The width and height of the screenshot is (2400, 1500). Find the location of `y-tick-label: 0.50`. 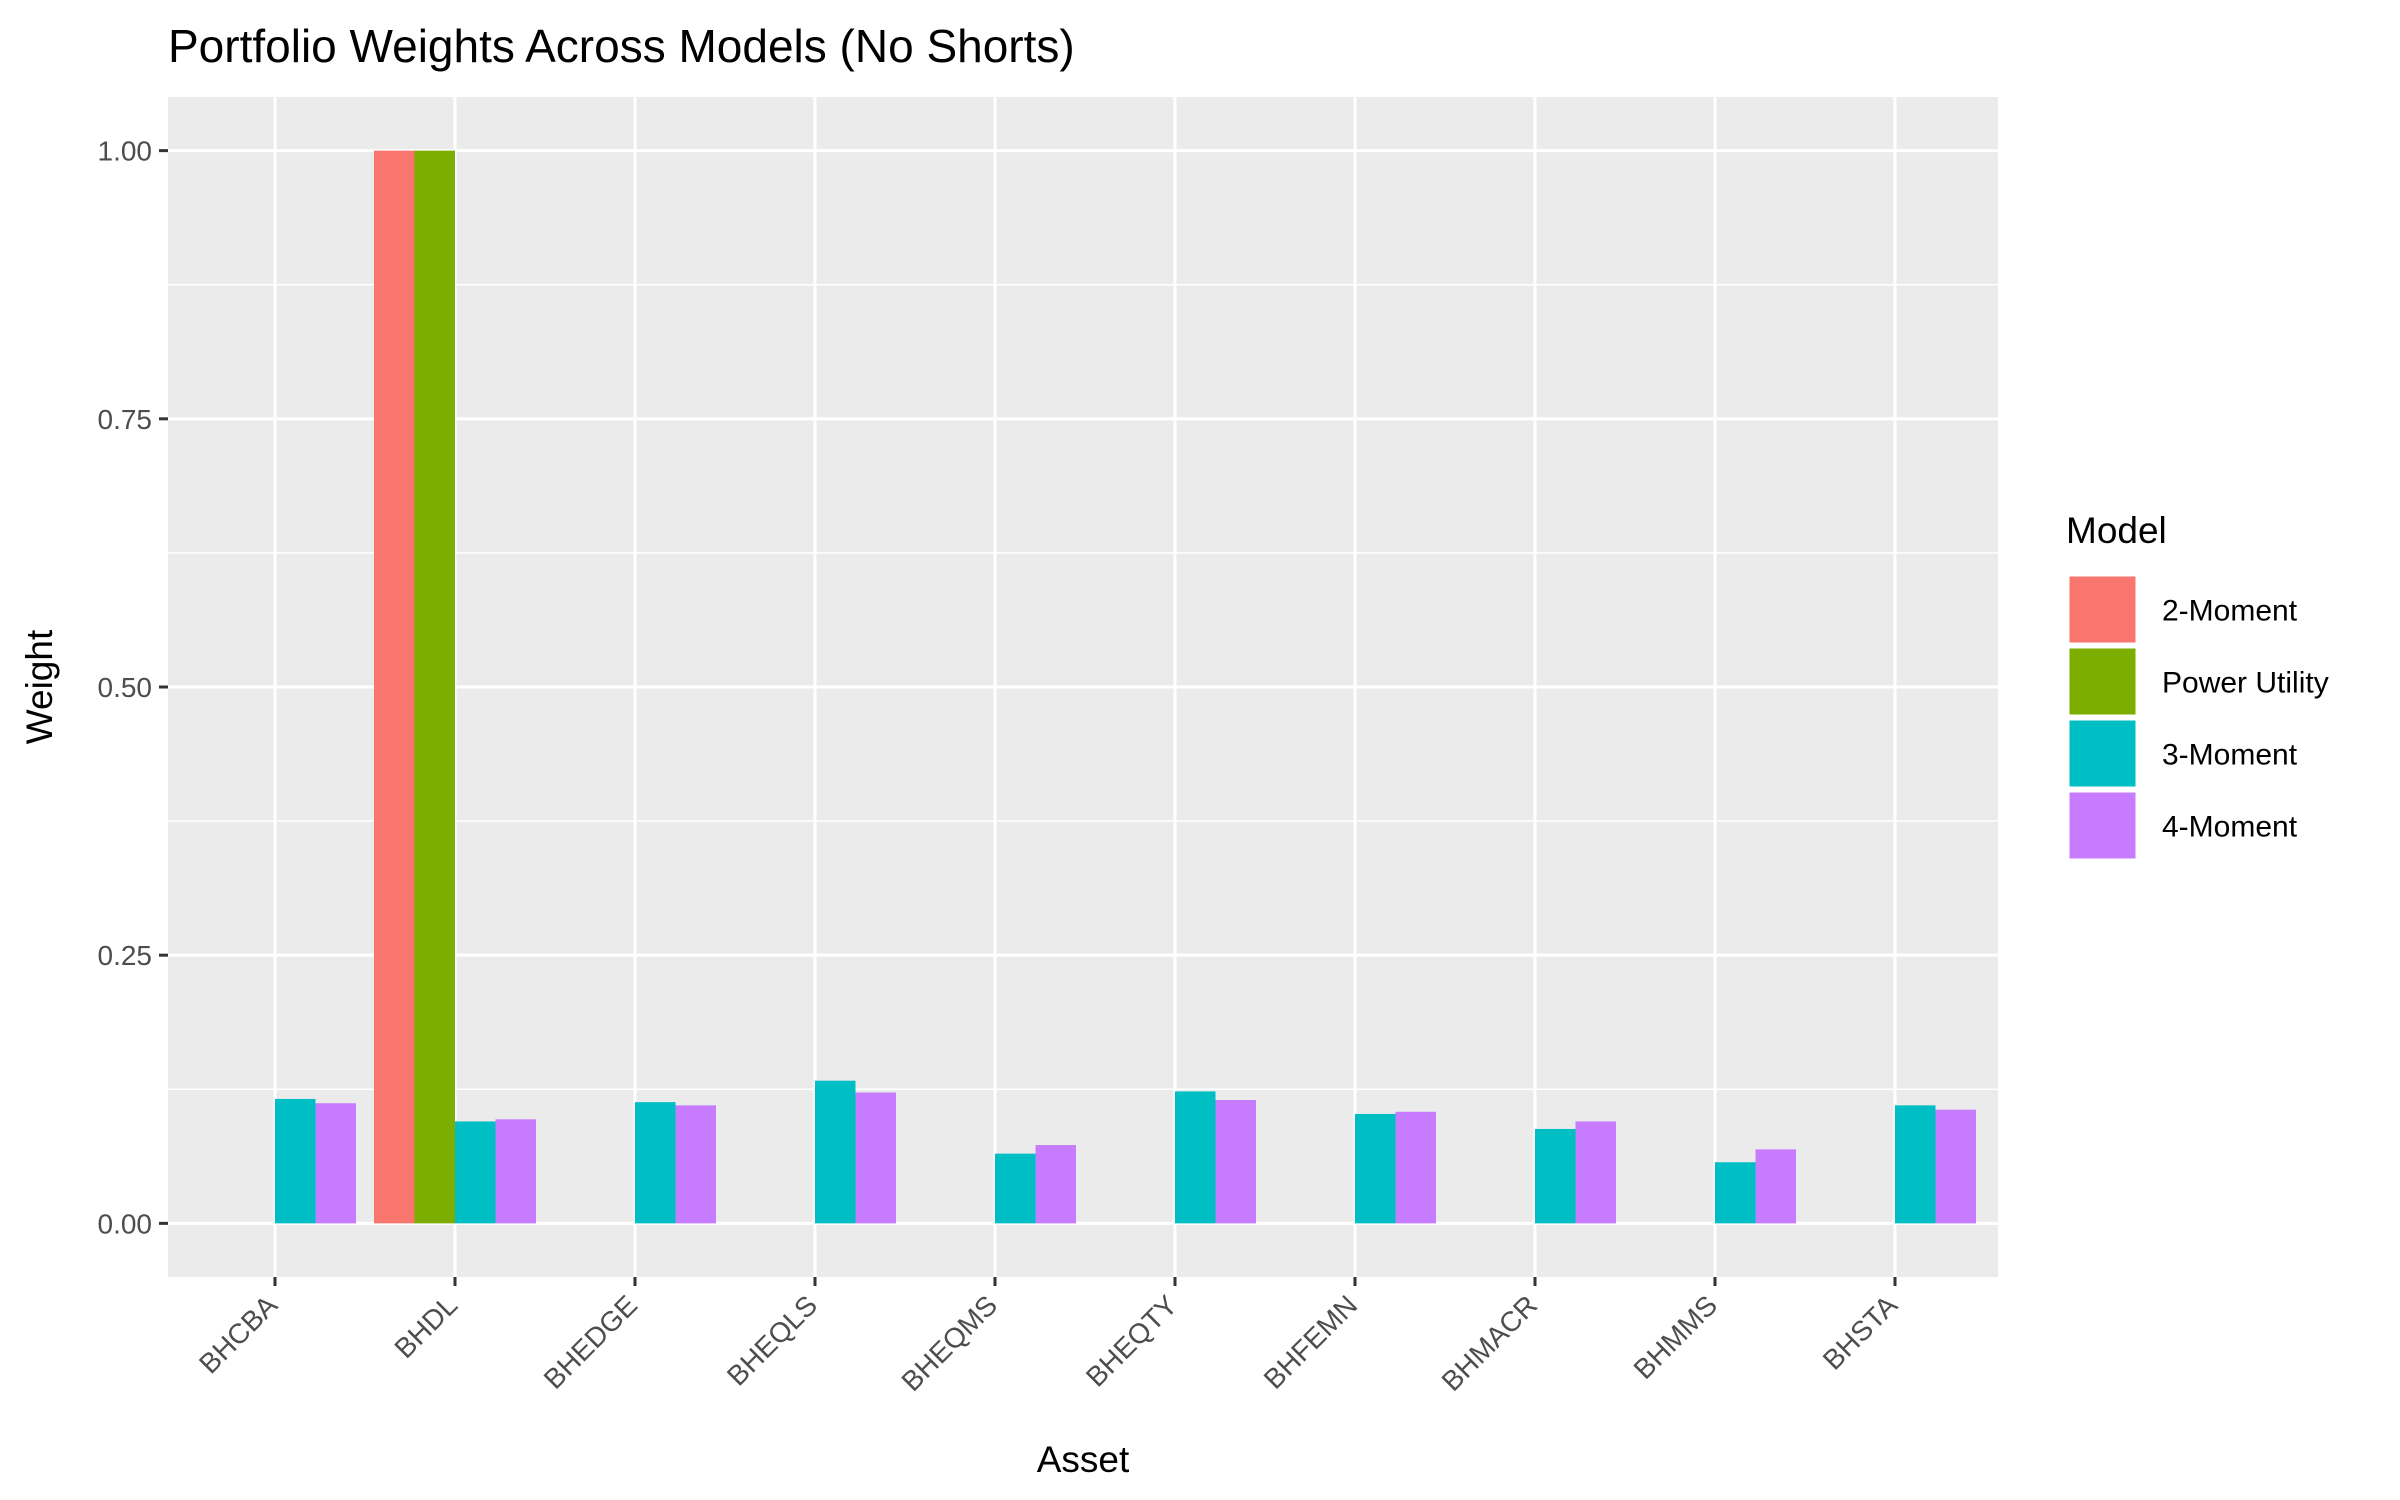

y-tick-label: 0.50 is located at coordinates (125, 687).